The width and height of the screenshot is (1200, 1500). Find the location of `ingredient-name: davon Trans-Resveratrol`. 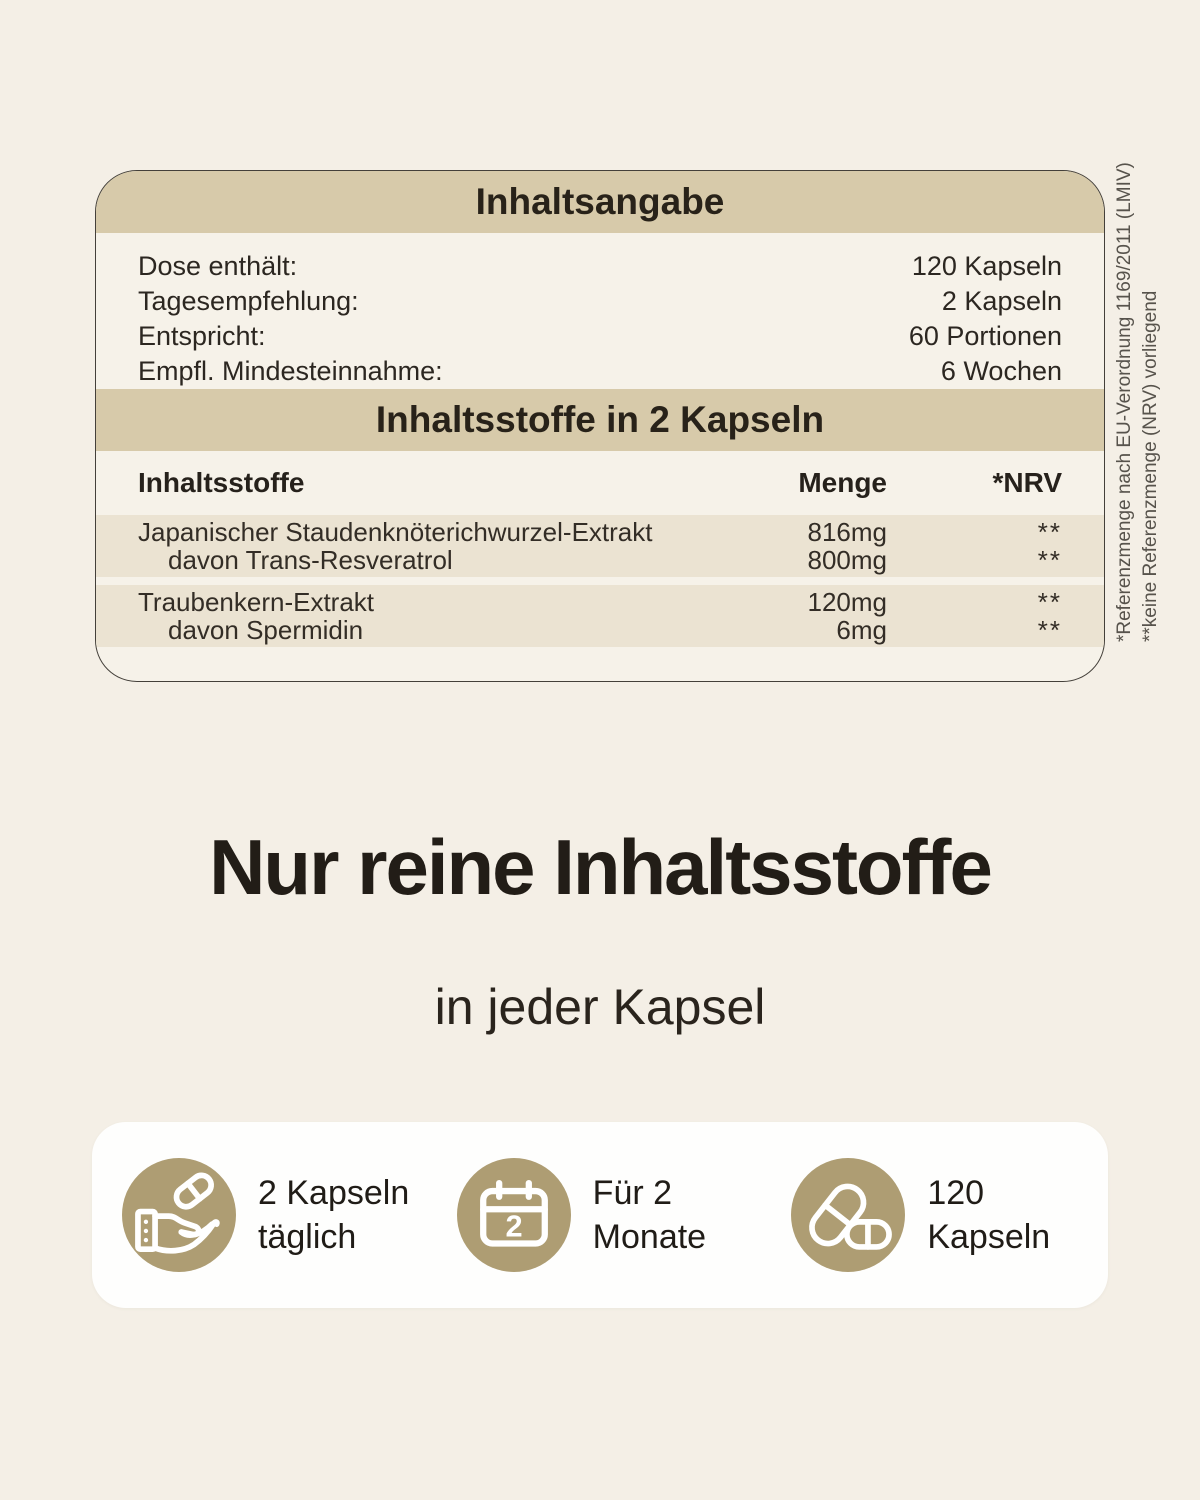

ingredient-name: davon Trans-Resveratrol is located at coordinates (310, 560).